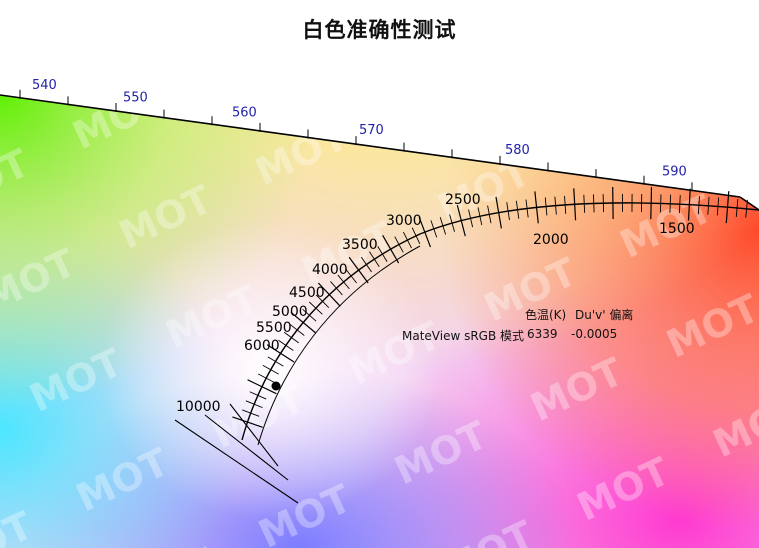  What do you see at coordinates (517, 150) in the screenshot?
I see `wavelength-label: 580` at bounding box center [517, 150].